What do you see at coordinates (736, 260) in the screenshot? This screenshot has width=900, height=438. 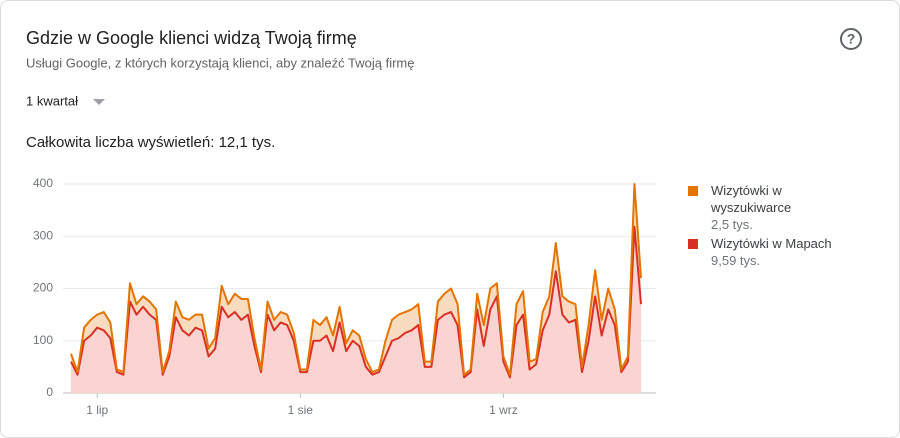 I see `legend-total: 9,59 tys.` at bounding box center [736, 260].